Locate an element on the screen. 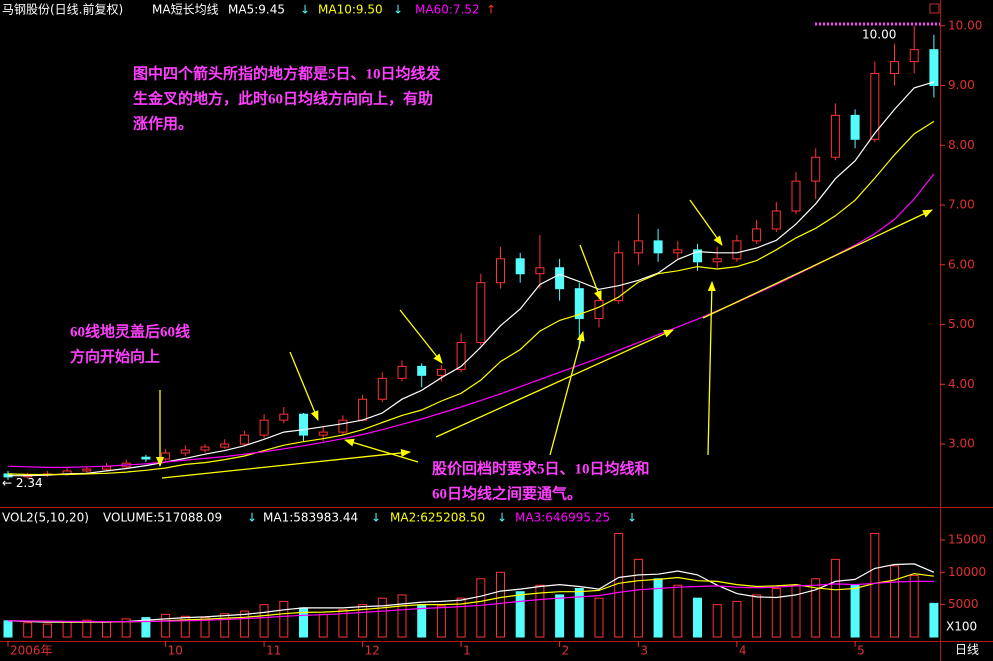 Image resolution: width=993 pixels, height=661 pixels. annotation: 60线地灵盖后60线 is located at coordinates (130, 331).